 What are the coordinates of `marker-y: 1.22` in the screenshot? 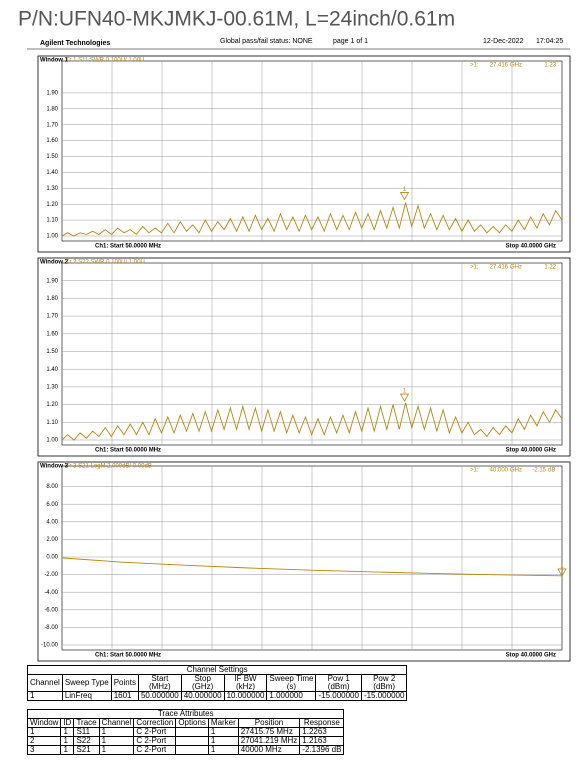 It's located at (550, 268).